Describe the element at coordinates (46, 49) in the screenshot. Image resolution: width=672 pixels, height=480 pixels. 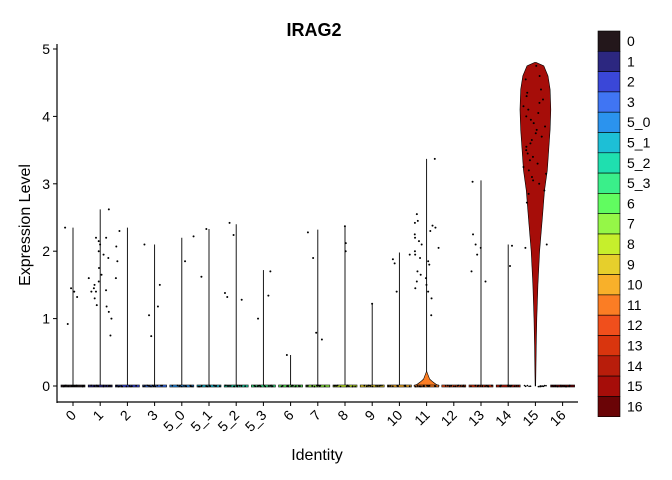
I see `y-tick-label: 5` at that location.